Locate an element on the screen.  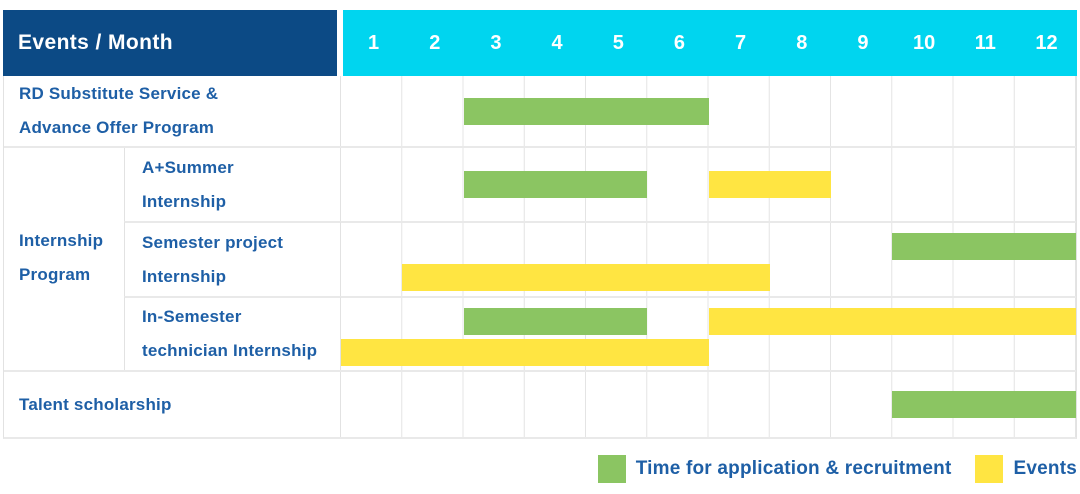
month-label-12: 12 is located at coordinates (1046, 42).